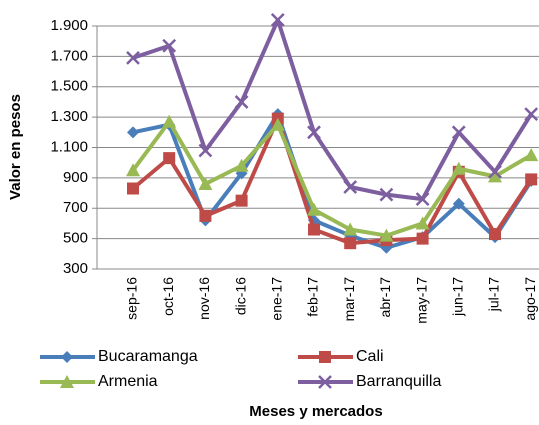 The image size is (539, 425). I want to click on y-tick-label: 500, so click(75, 238).